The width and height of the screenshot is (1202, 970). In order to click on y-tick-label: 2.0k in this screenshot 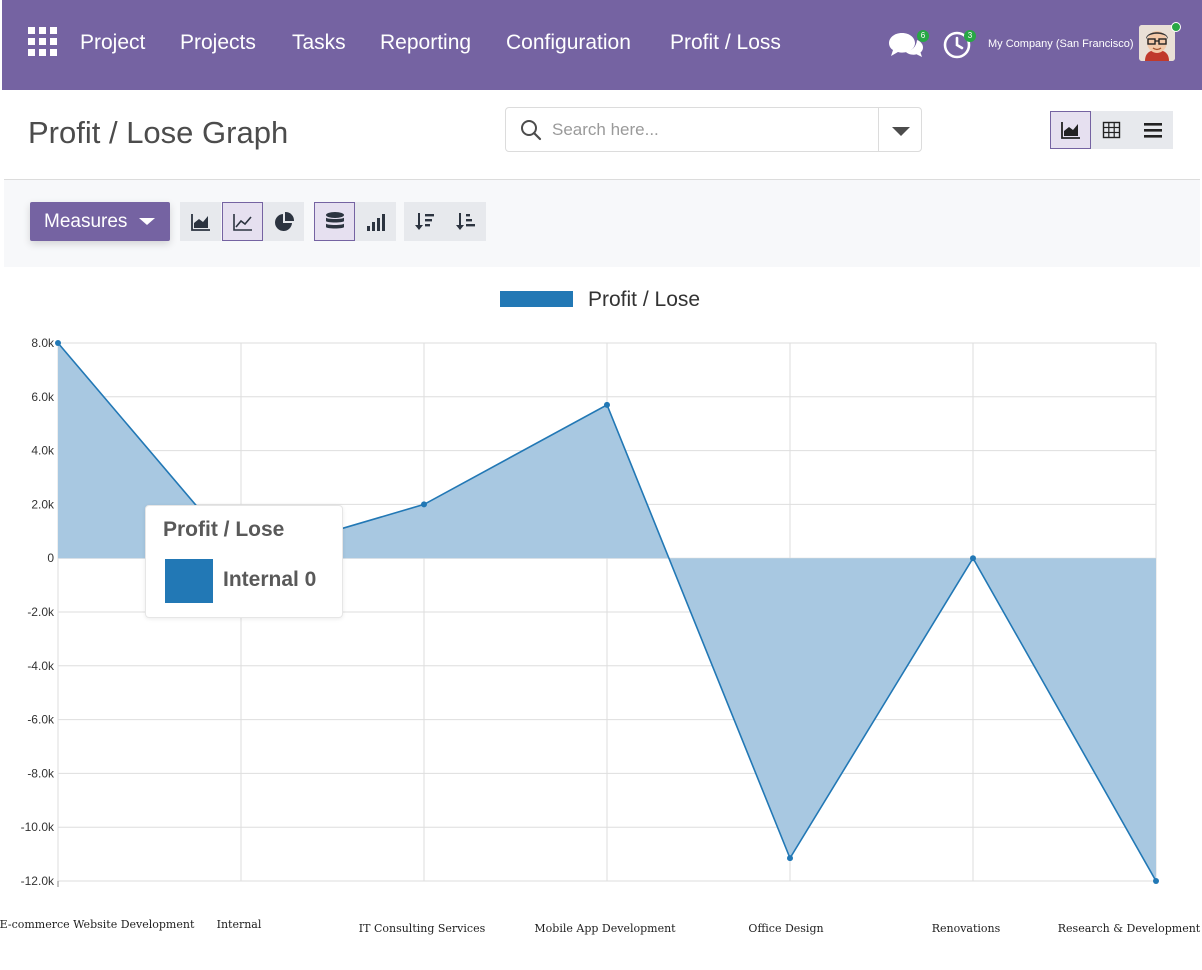, I will do `click(43, 504)`.